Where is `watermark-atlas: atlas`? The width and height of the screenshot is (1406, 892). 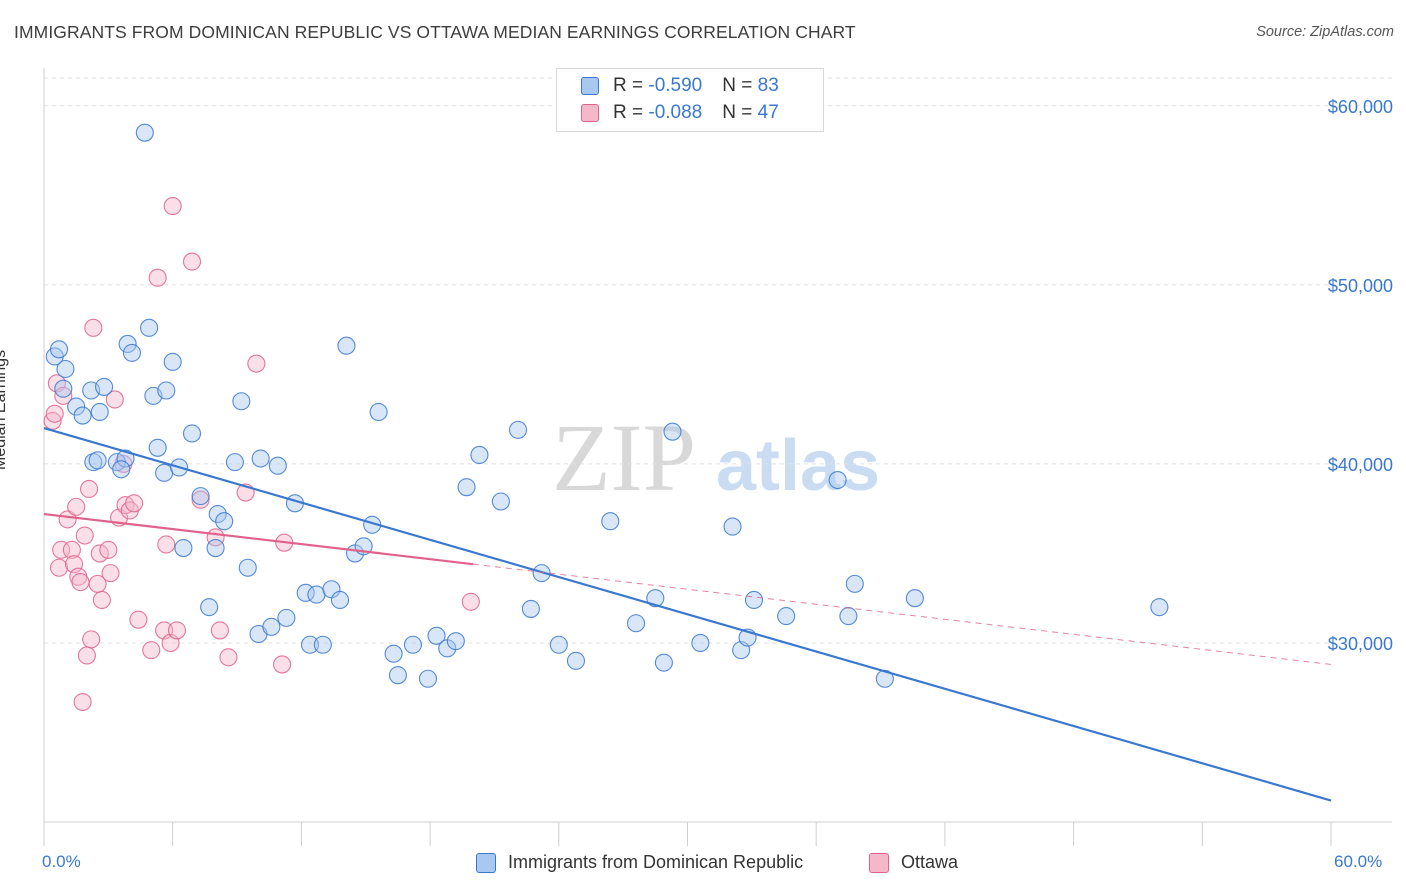
watermark-atlas: atlas is located at coordinates (798, 466).